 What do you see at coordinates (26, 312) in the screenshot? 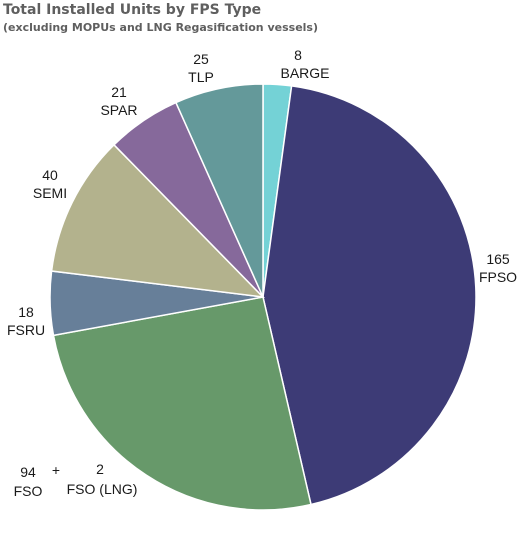
I see `label-fsru-value: 18` at bounding box center [26, 312].